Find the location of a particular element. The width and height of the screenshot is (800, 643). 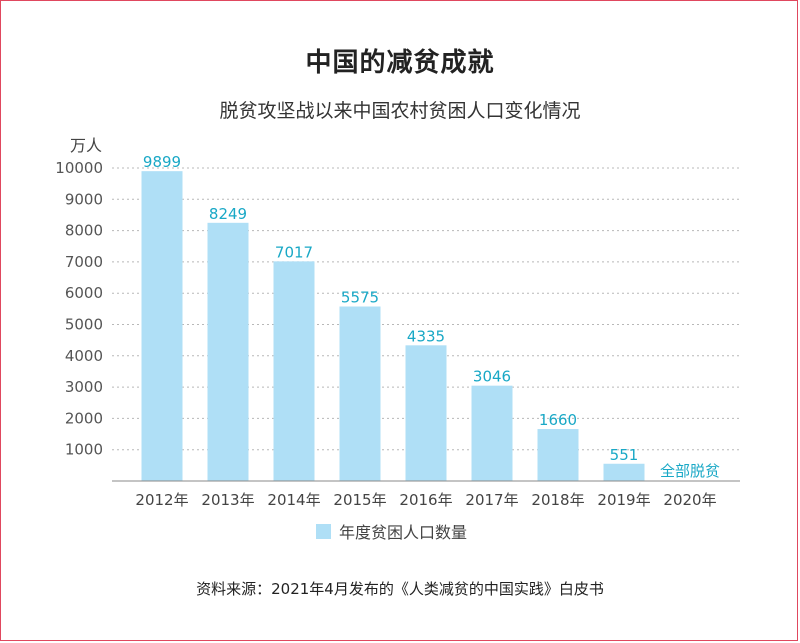

y-tick-label: 7000 is located at coordinates (84, 262).